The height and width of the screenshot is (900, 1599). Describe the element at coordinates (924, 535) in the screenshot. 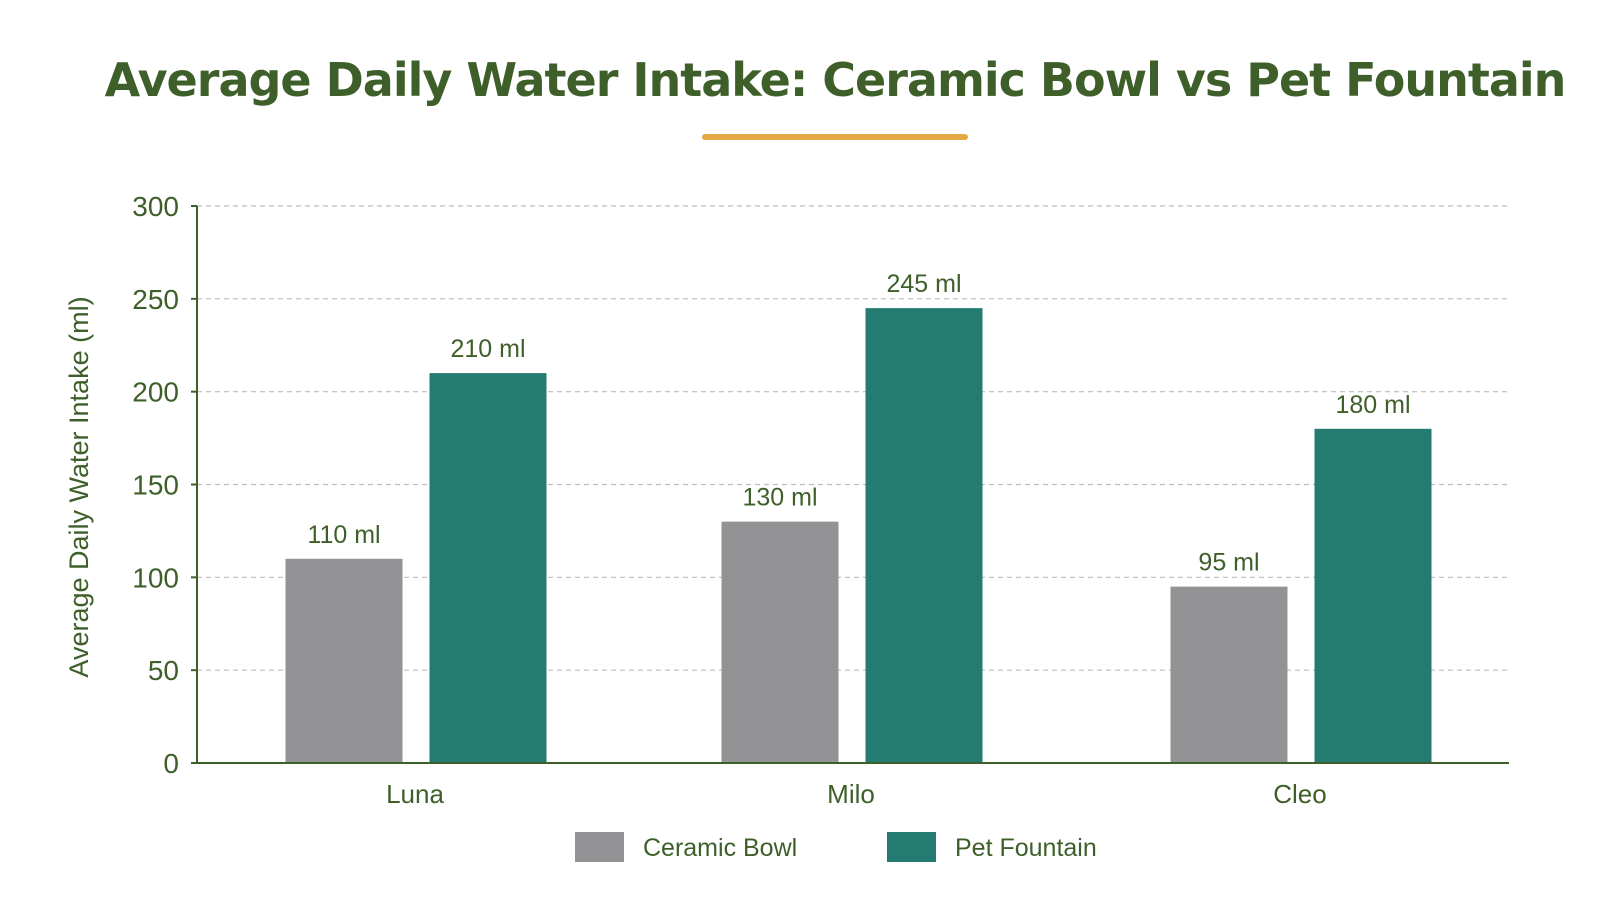

I see `bar-pet-fountain-milo` at that location.